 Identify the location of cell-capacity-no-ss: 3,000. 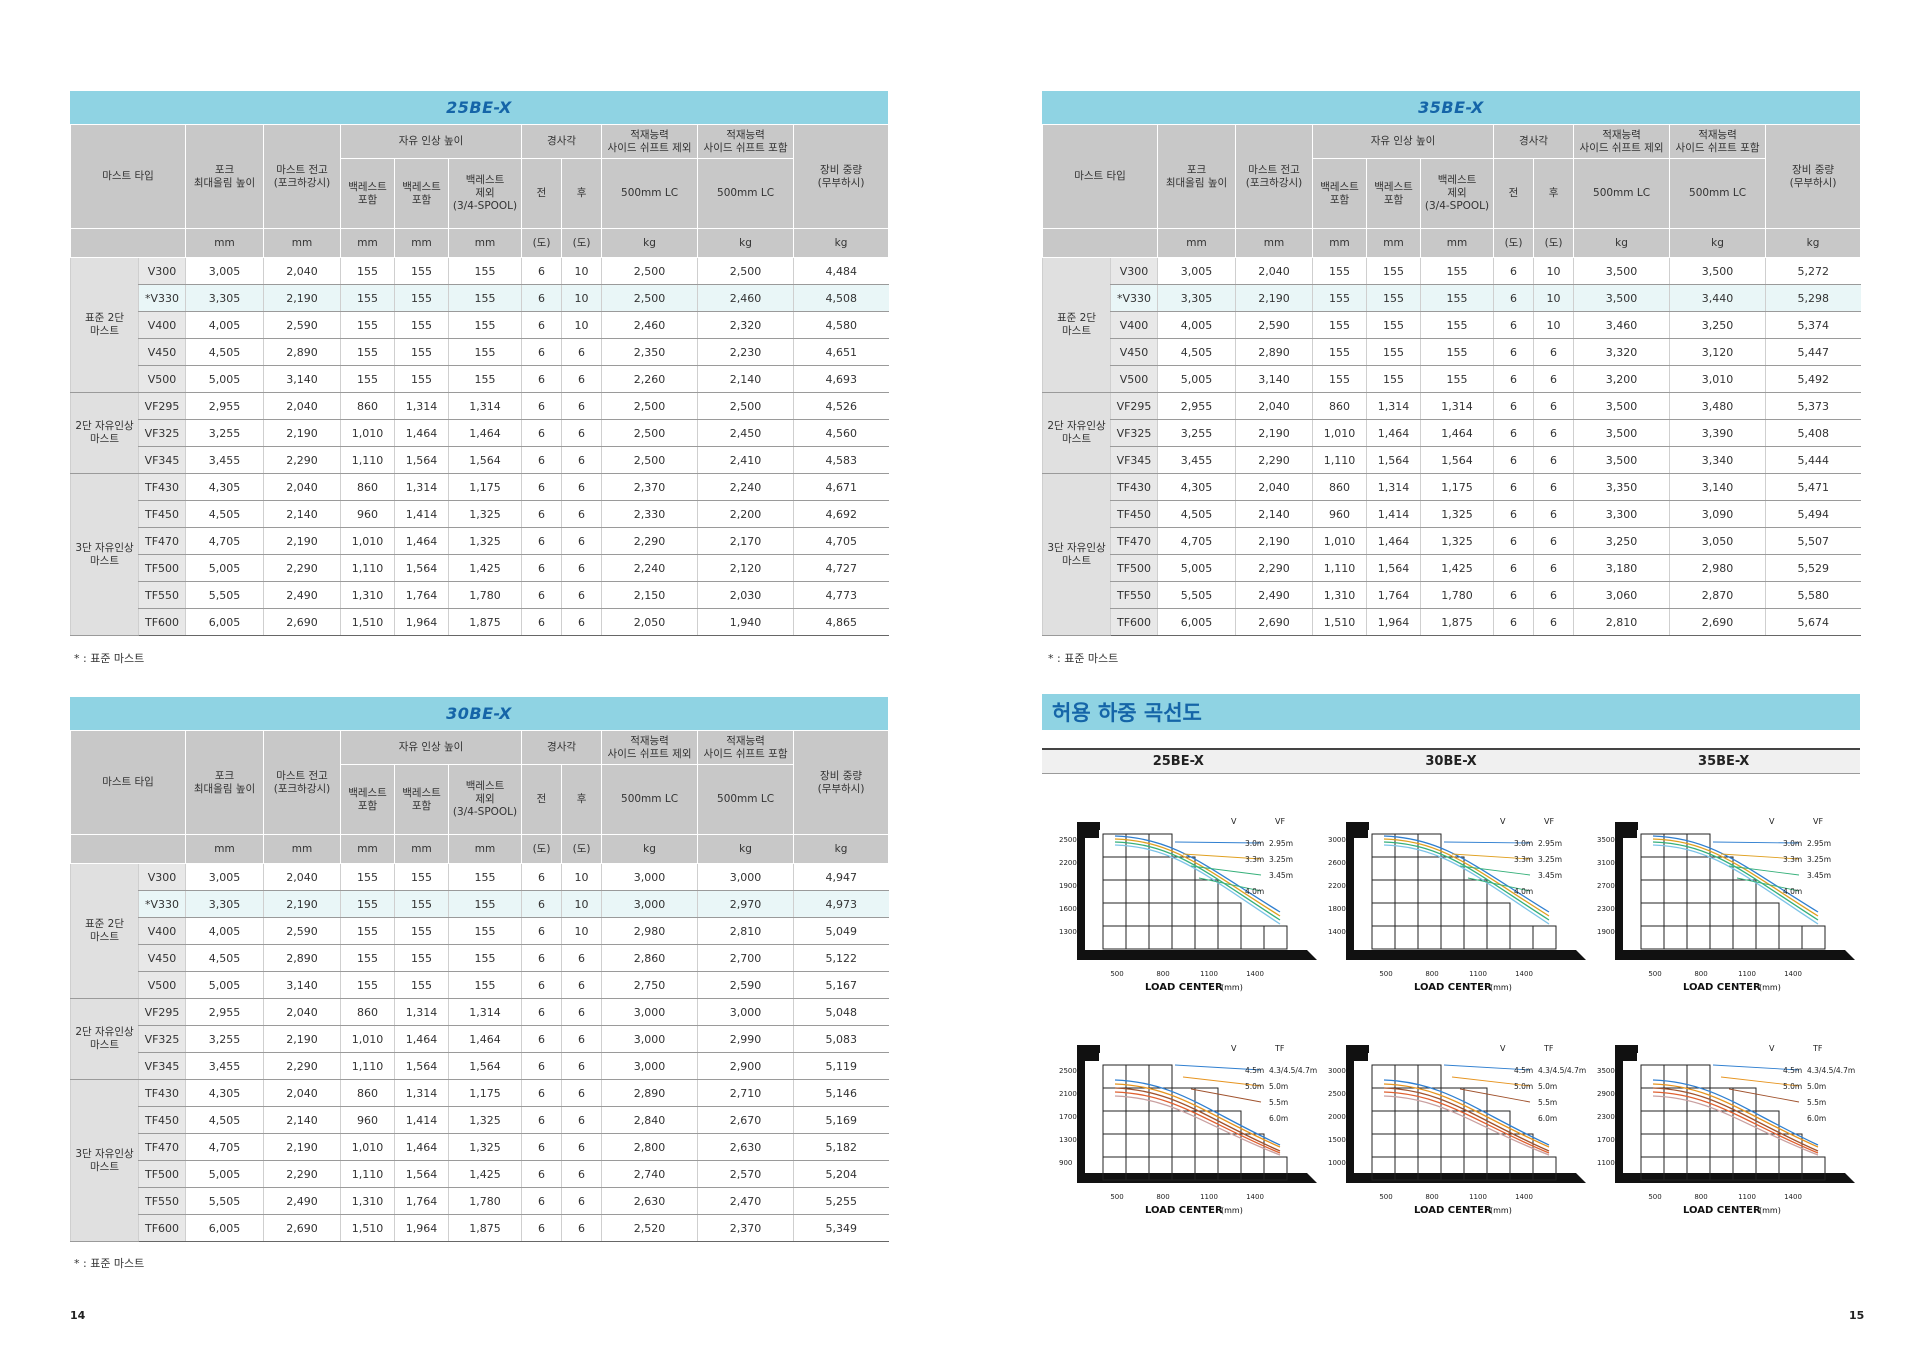
(649, 1012).